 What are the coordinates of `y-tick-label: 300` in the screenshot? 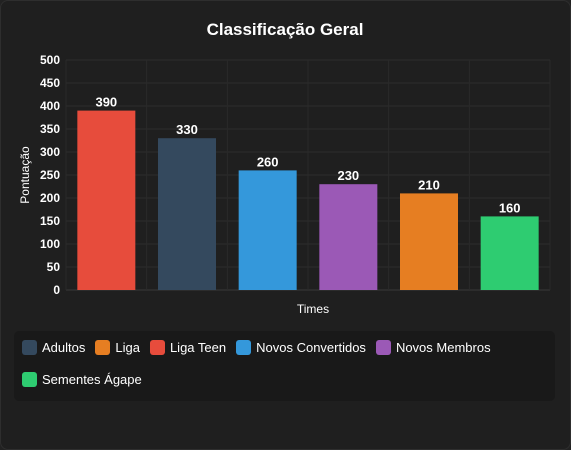 It's located at (50, 152).